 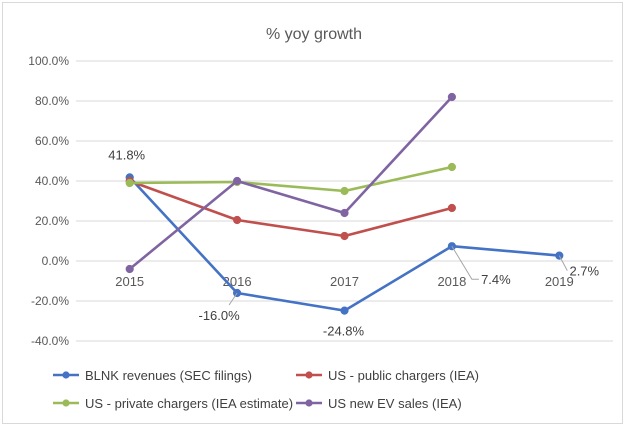 I want to click on legend-item-us-private-chargers-iea-estimate: US - private chargers (IEA estimate), so click(x=173, y=403).